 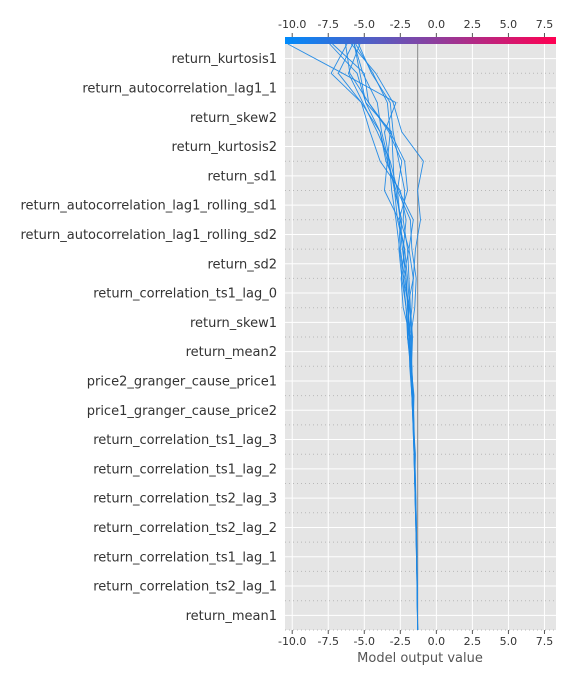 I want to click on bottom-tick-label: 0.0, so click(x=437, y=641).